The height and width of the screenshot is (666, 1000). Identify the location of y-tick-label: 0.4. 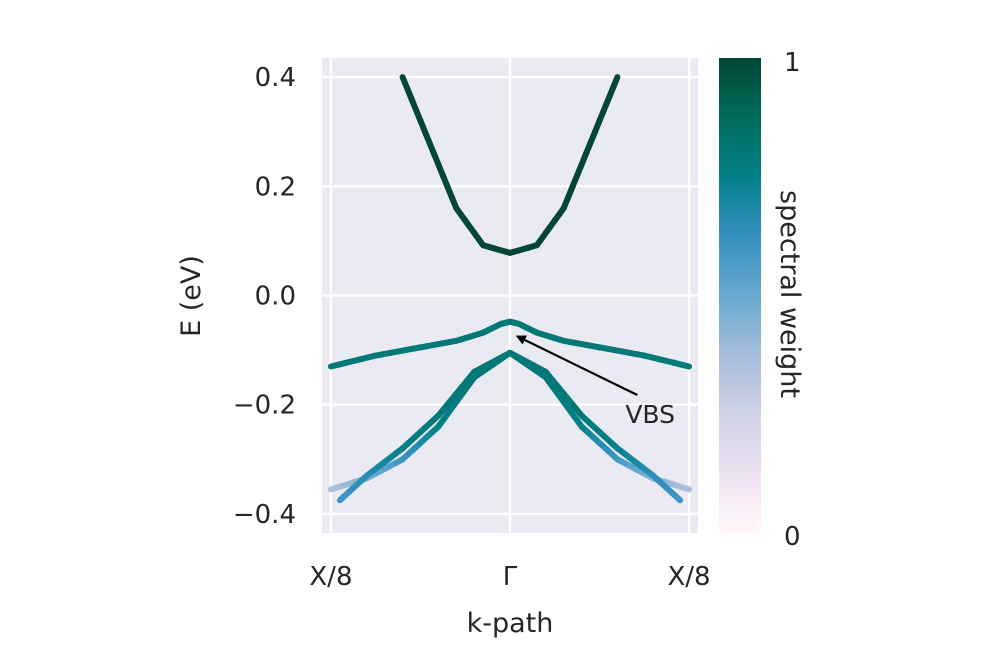
(275, 78).